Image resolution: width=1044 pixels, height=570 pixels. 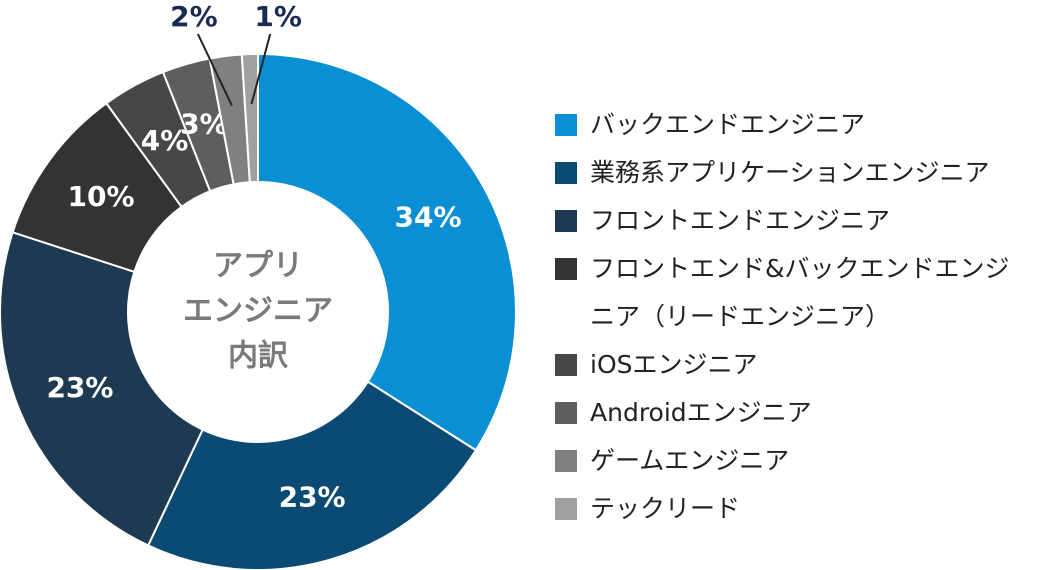 What do you see at coordinates (165, 140) in the screenshot?
I see `value-label: 4%` at bounding box center [165, 140].